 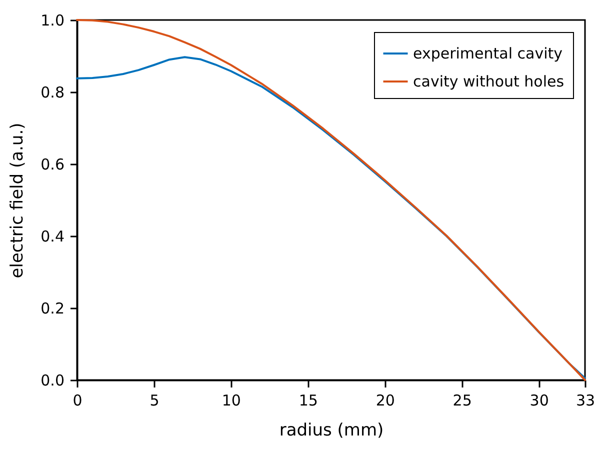 What do you see at coordinates (52, 21) in the screenshot?
I see `y-tick-label: 1.0` at bounding box center [52, 21].